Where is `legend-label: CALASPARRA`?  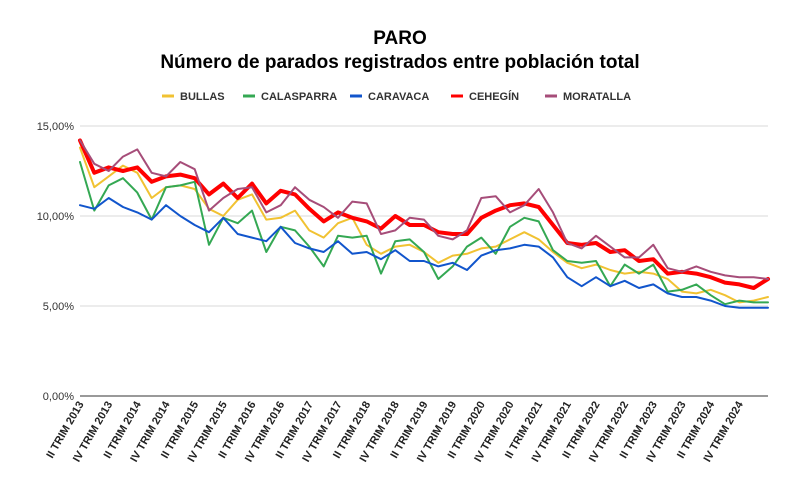
legend-label: CALASPARRA is located at coordinates (299, 97).